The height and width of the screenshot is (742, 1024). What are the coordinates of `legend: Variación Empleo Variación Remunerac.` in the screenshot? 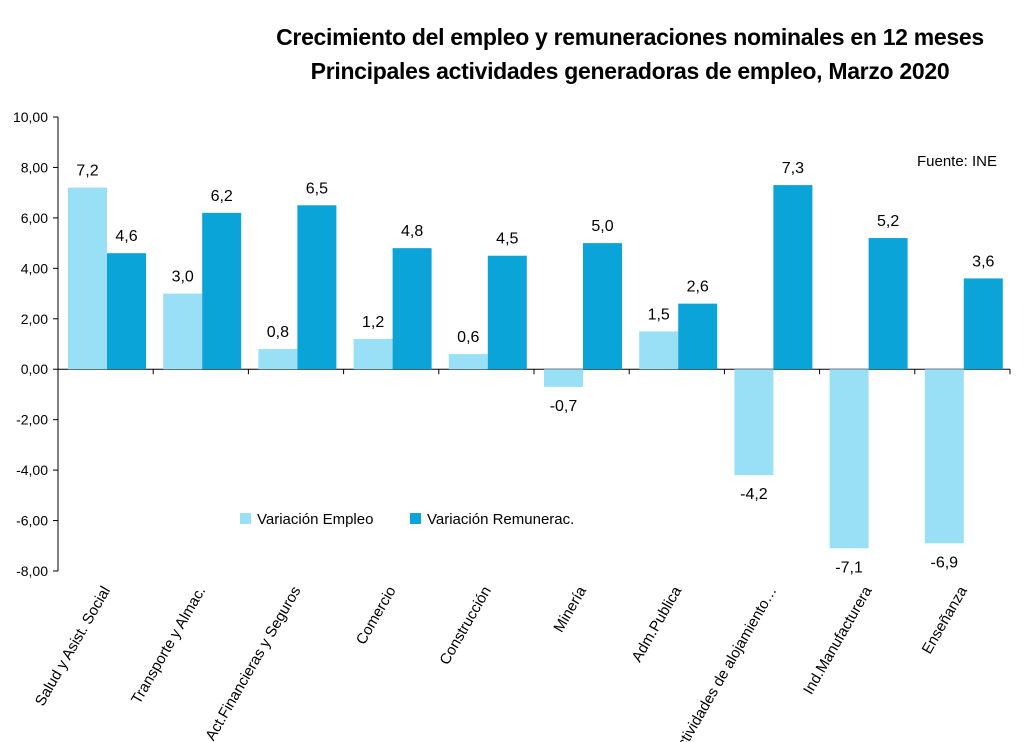 It's located at (407, 519).